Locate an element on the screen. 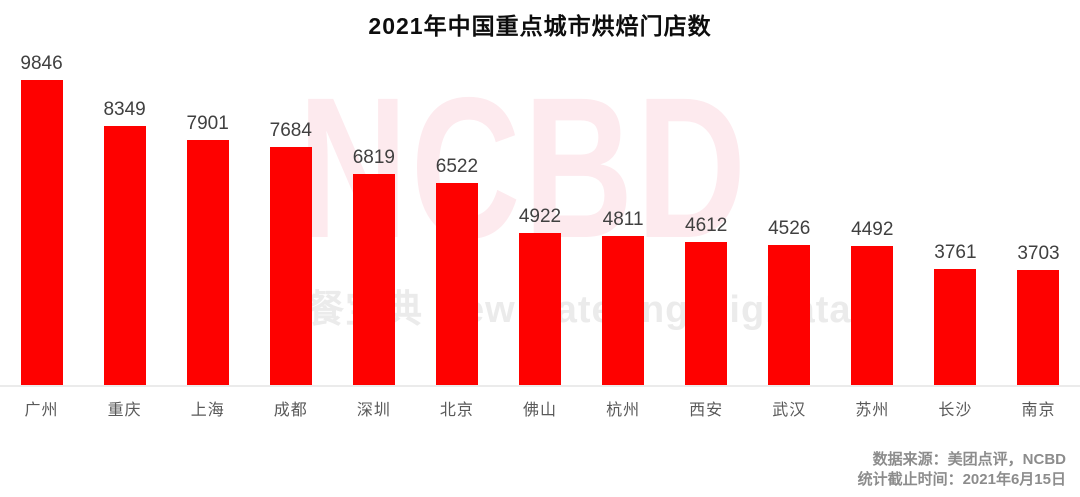  category-label: 西安 is located at coordinates (706, 410).